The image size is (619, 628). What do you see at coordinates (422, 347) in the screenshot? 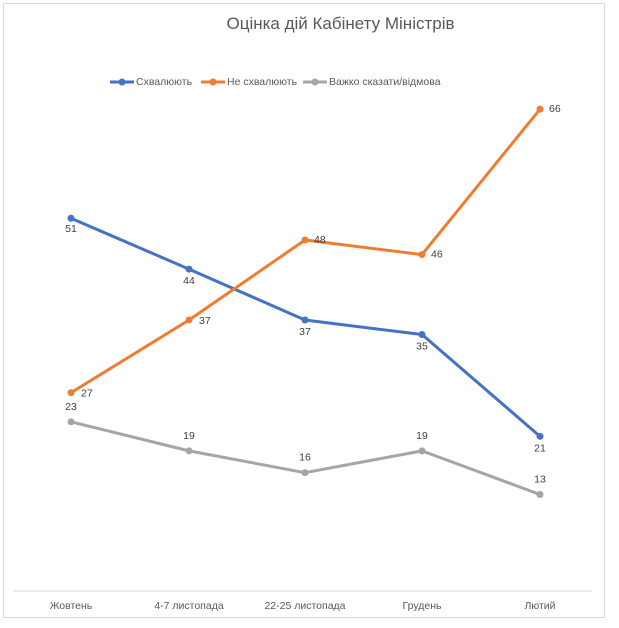
I see `data-label: 35` at bounding box center [422, 347].